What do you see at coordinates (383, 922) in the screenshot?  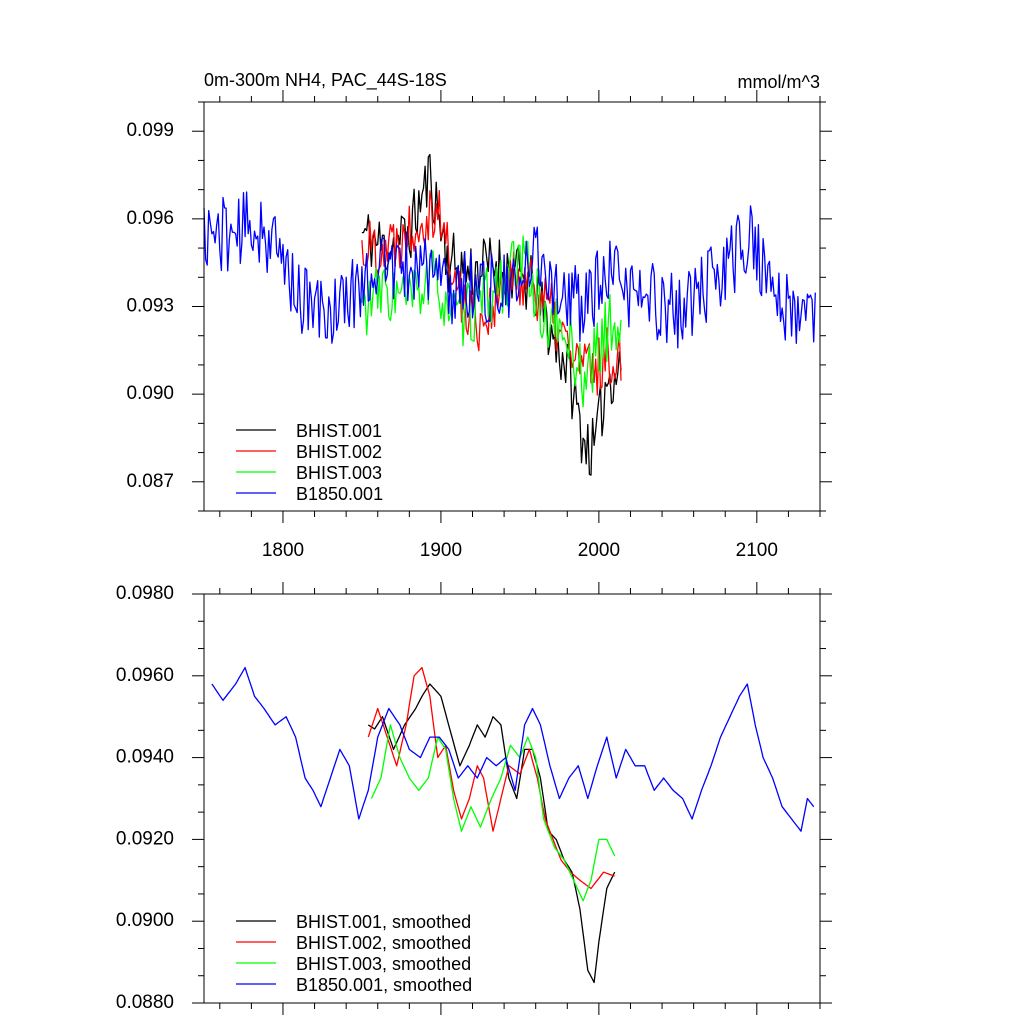 I see `legend-label: BHIST.001, smoothed` at bounding box center [383, 922].